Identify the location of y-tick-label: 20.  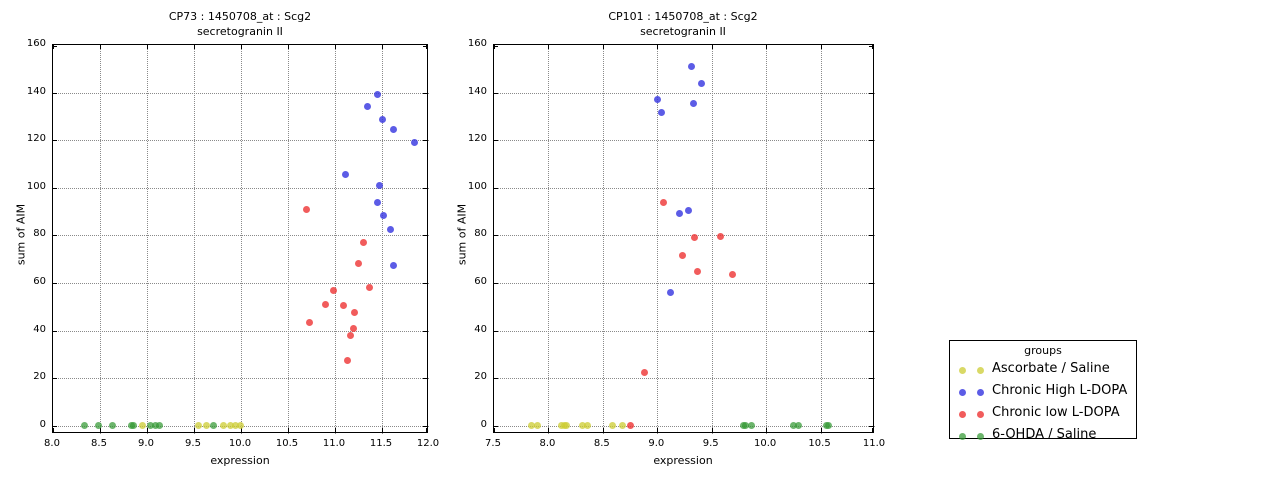
(480, 377).